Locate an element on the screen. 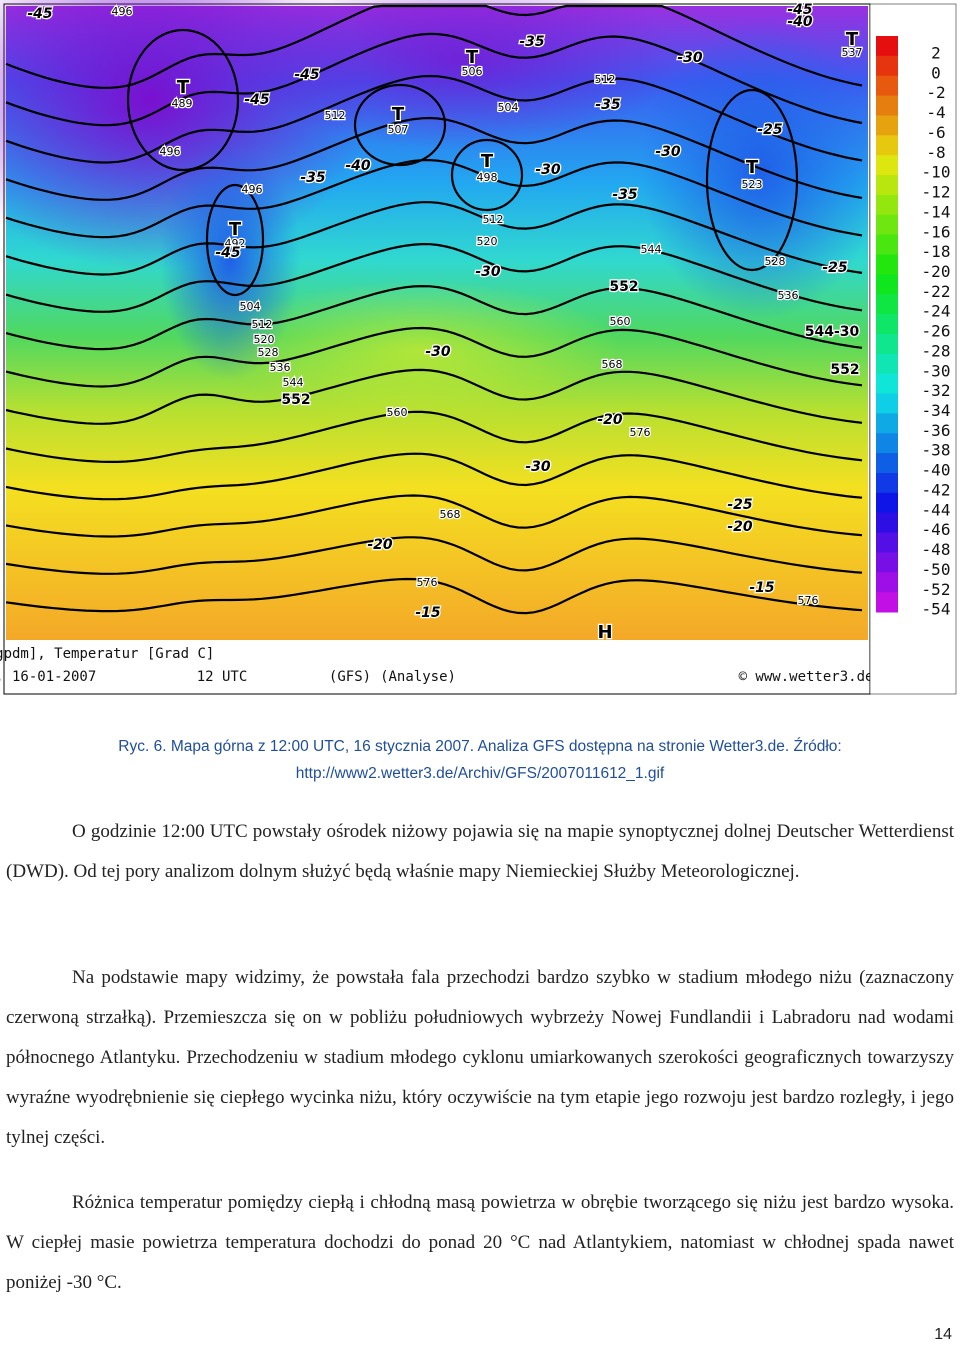  legend-label: -18 is located at coordinates (936, 251).